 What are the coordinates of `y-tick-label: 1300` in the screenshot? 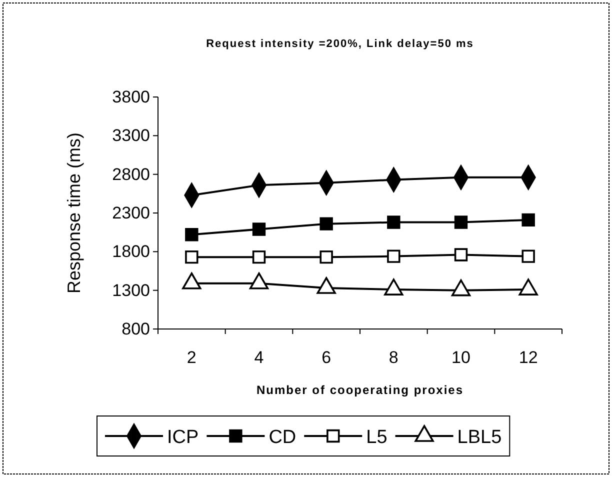 It's located at (131, 290).